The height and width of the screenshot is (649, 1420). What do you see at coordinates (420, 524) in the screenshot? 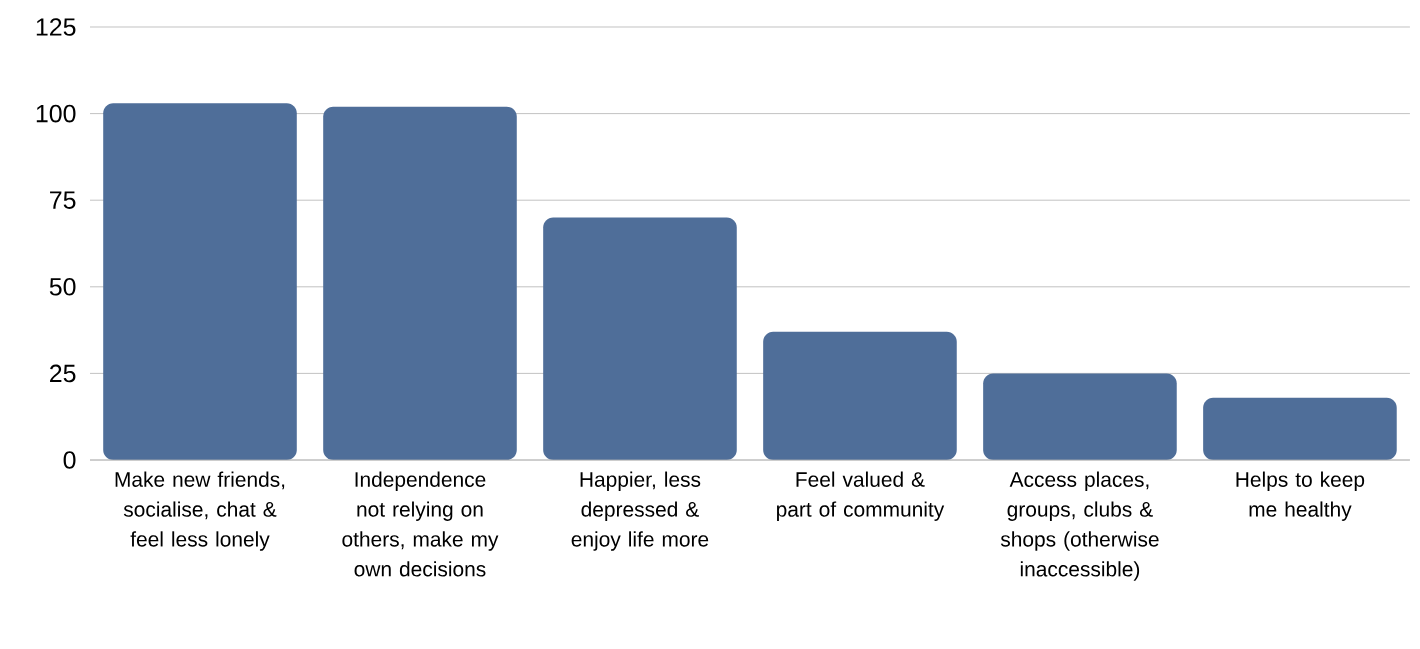
I see `x-tick-label: Independence not relying on others, make my own decisions` at bounding box center [420, 524].